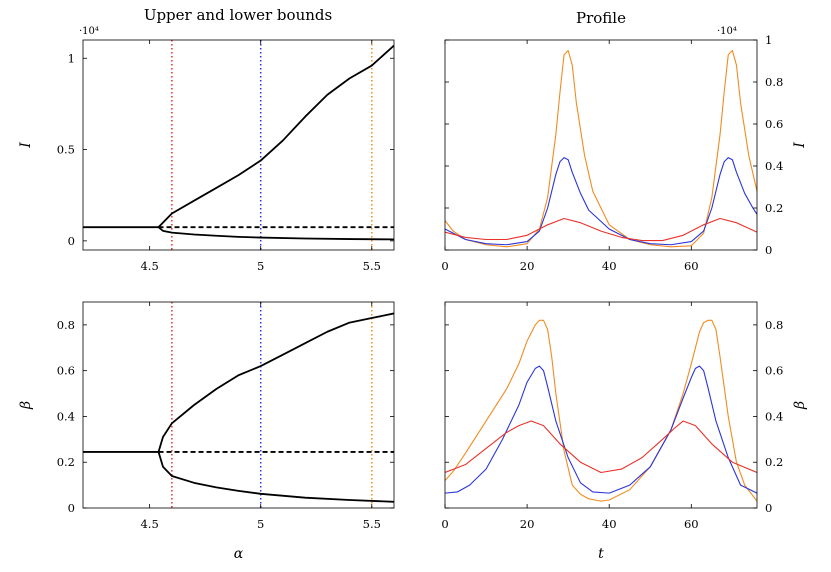 The width and height of the screenshot is (831, 572). Describe the element at coordinates (601, 554) in the screenshot. I see `x-axis-label: t` at that location.